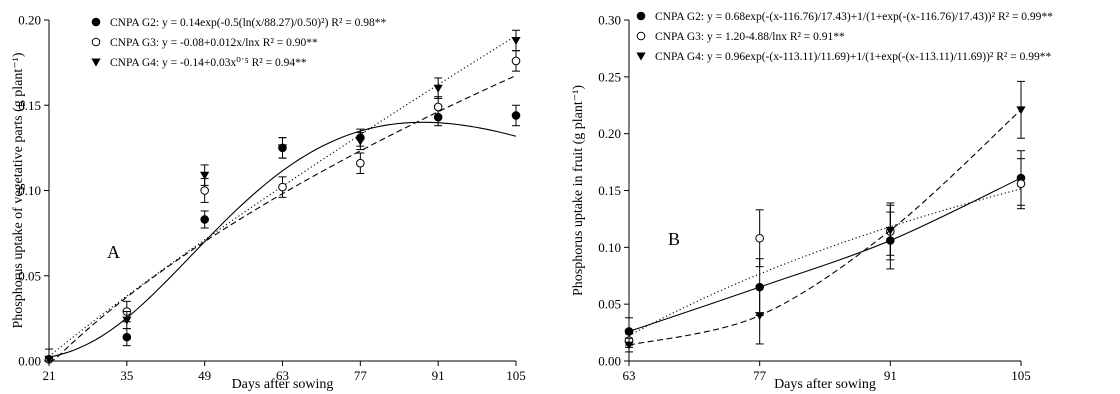  Describe the element at coordinates (126, 375) in the screenshot. I see `x-tick-label: 35` at that location.